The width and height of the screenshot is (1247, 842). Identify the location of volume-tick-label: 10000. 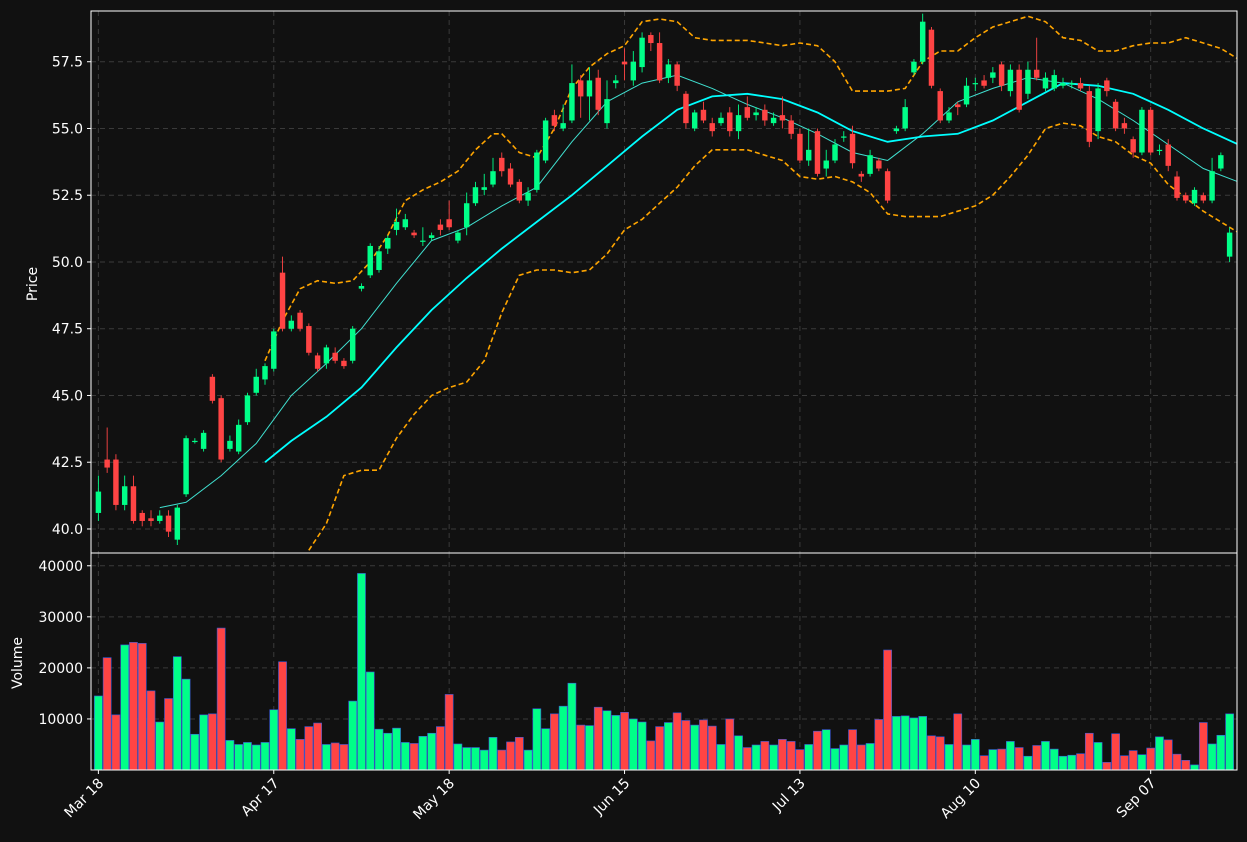
(60, 720).